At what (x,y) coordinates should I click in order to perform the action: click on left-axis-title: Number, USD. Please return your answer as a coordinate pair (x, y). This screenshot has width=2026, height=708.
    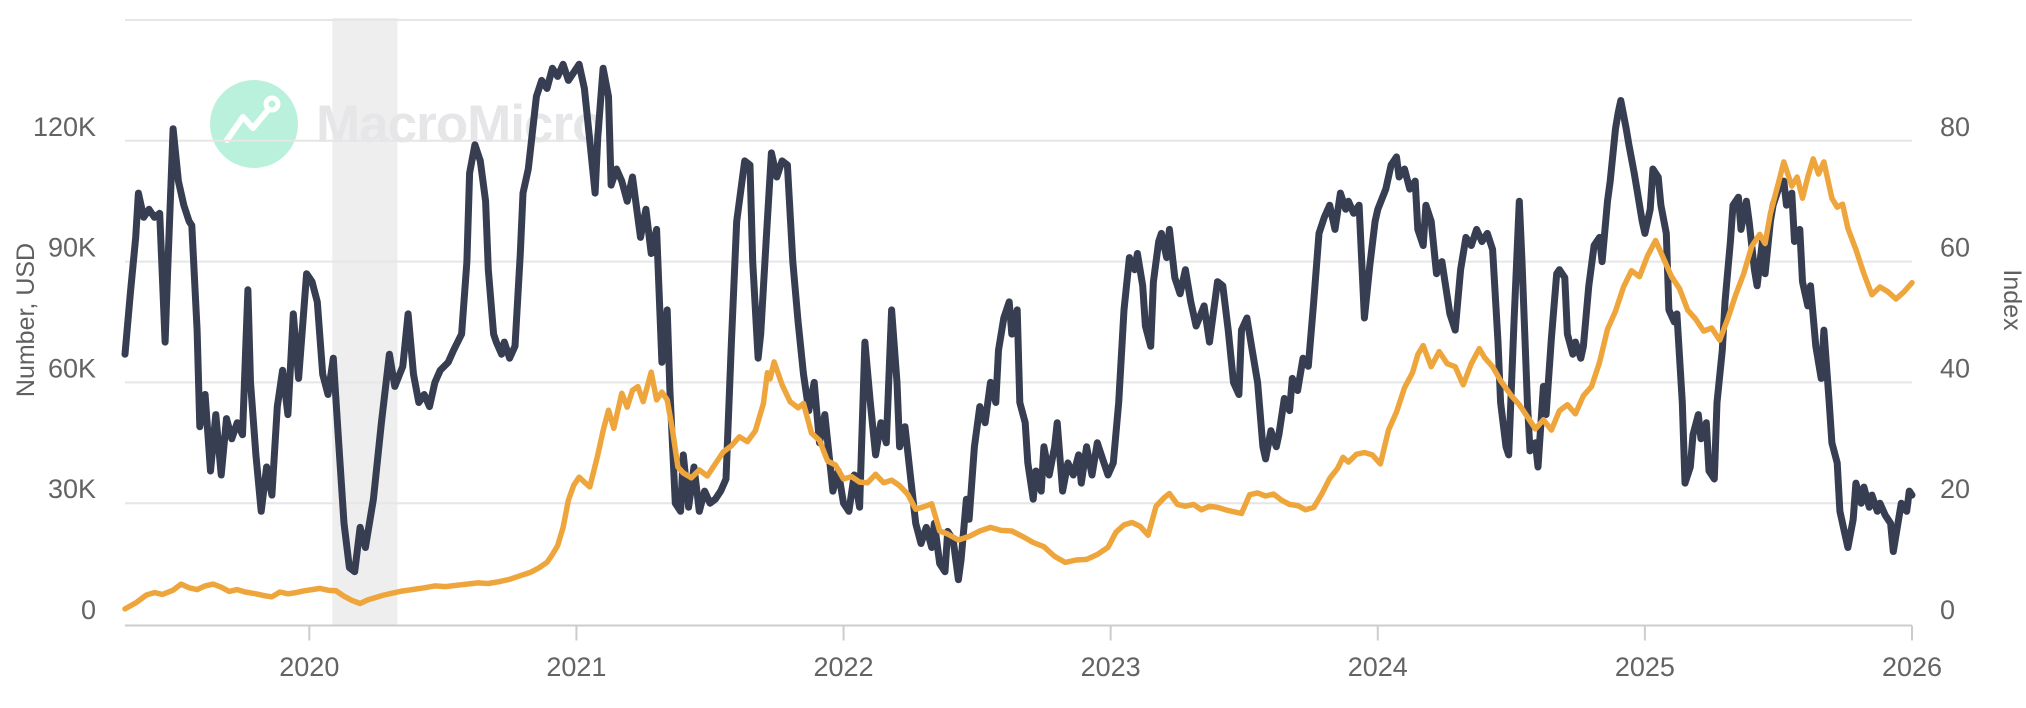
    Looking at the image, I should click on (26, 320).